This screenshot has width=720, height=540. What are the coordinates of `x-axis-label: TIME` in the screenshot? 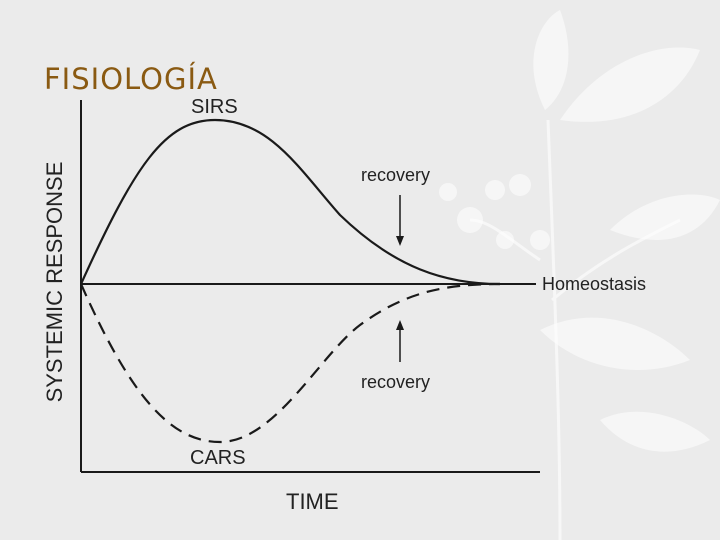 It's located at (312, 501).